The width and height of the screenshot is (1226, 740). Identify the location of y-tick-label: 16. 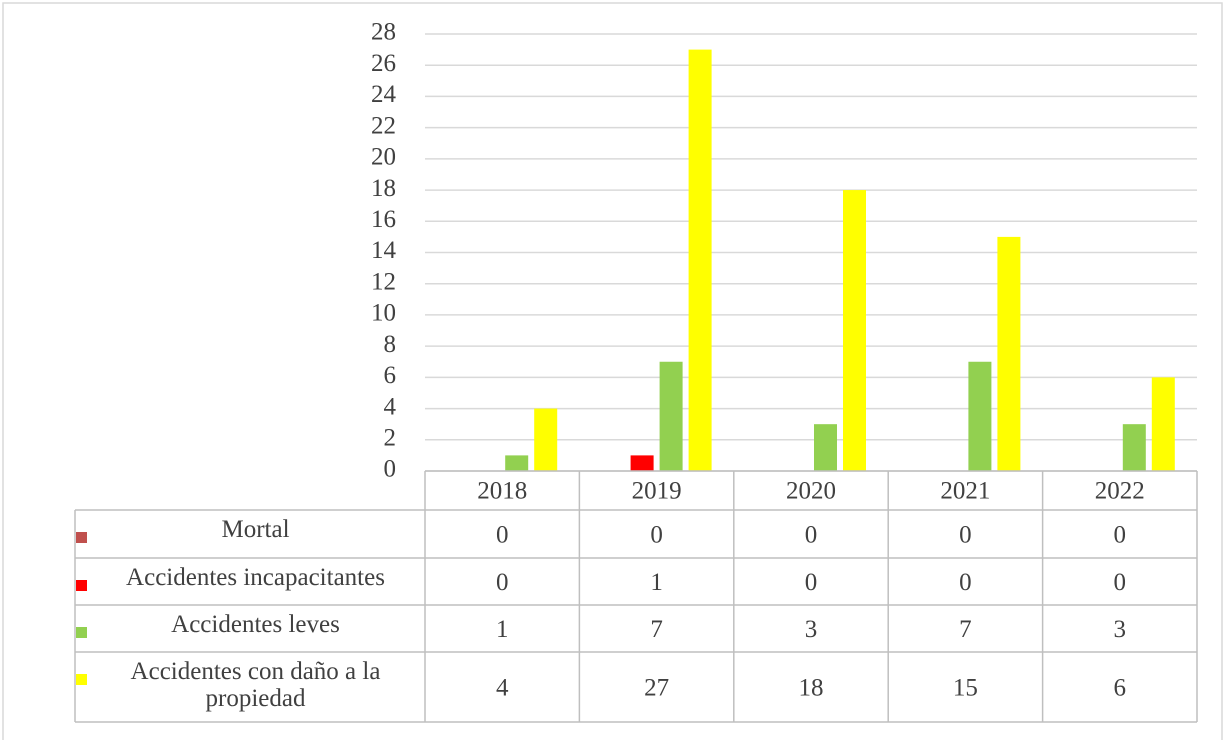
(383, 219).